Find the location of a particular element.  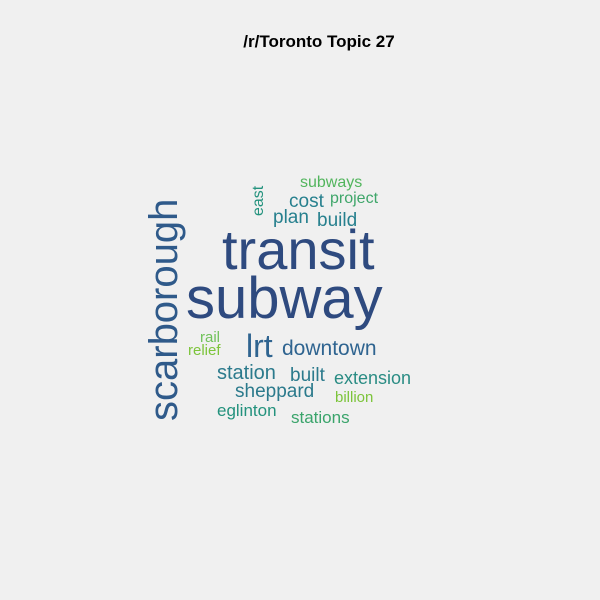

word-build: build is located at coordinates (337, 220).